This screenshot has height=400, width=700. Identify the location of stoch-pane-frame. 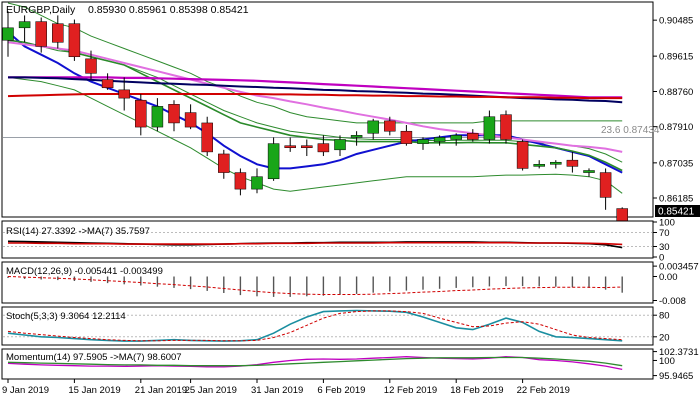
(327, 326).